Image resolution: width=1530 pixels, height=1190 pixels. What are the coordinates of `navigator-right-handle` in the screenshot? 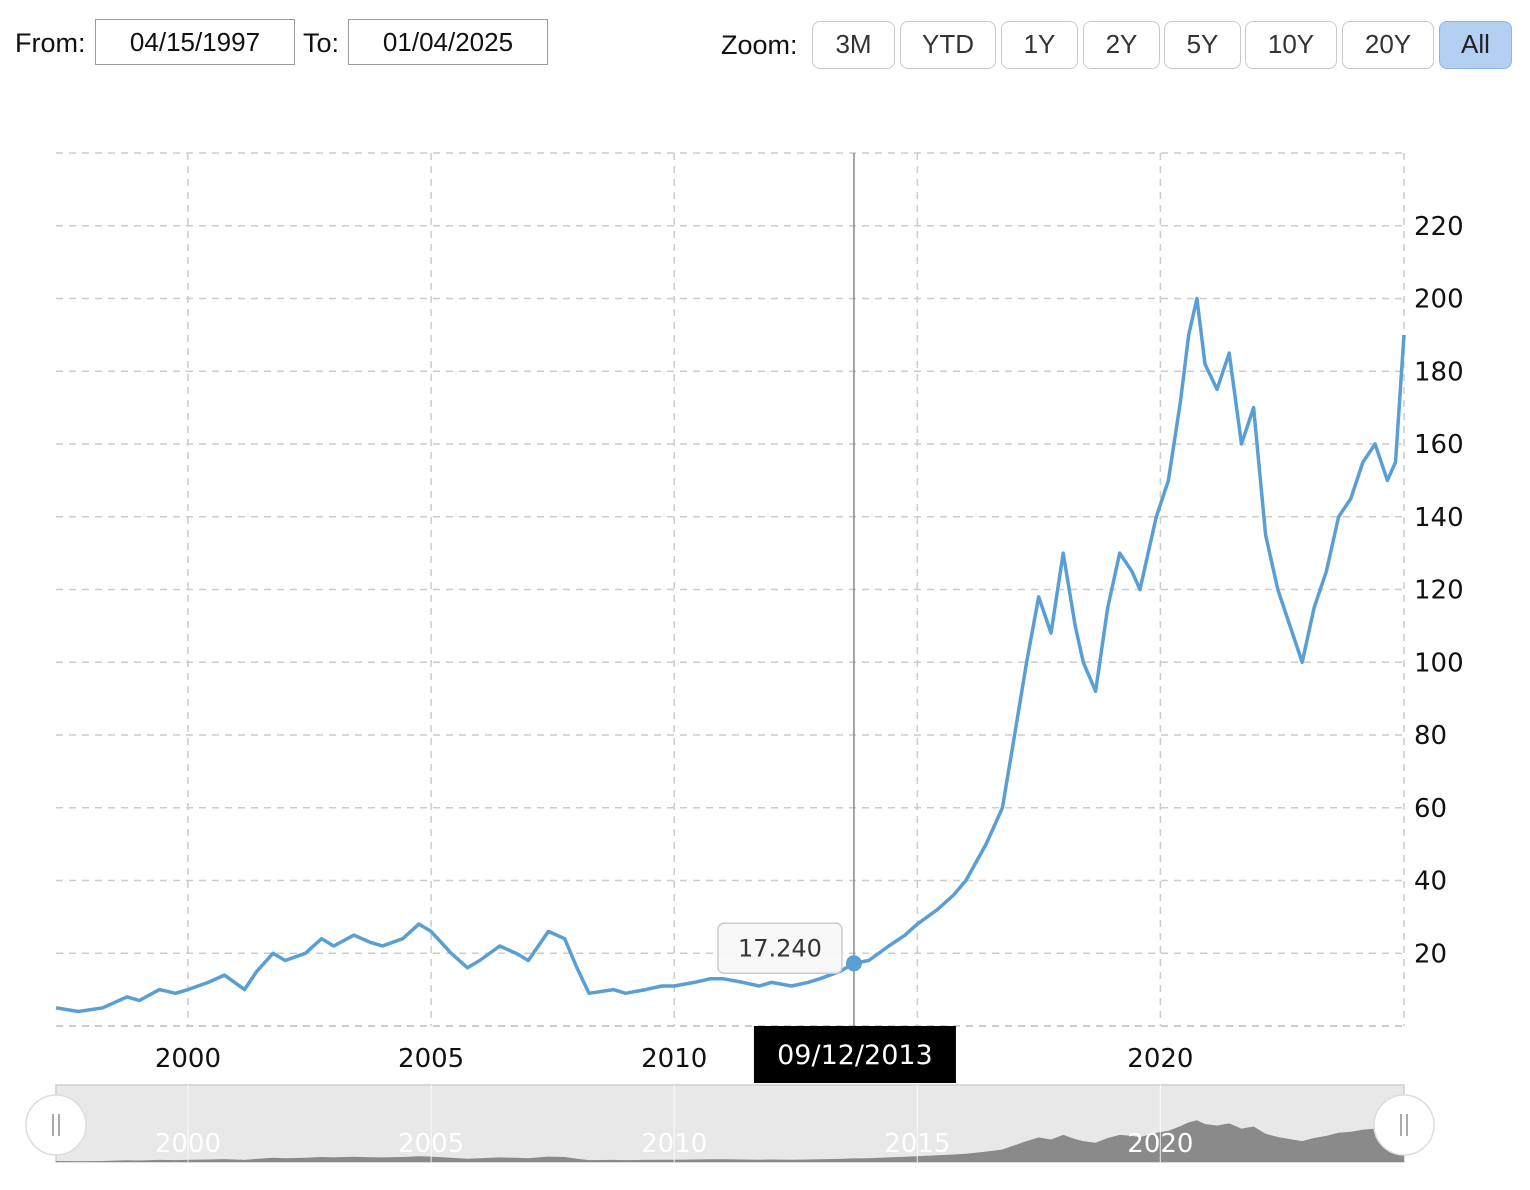 It's located at (1404, 1125).